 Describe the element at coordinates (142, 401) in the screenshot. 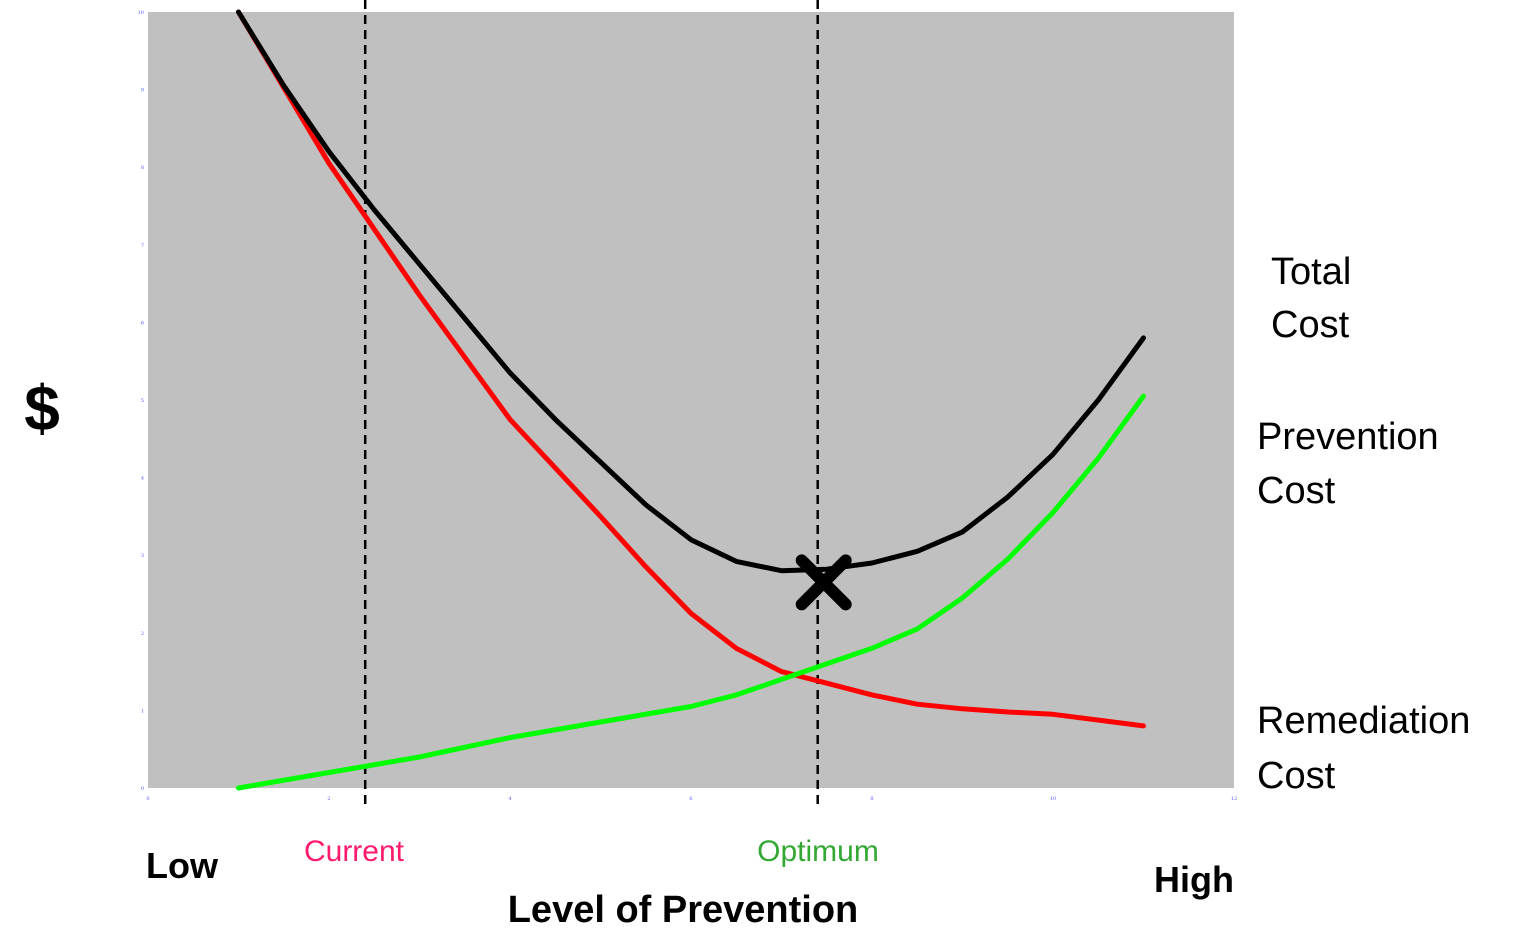

I see `y-tick-label: 5` at that location.